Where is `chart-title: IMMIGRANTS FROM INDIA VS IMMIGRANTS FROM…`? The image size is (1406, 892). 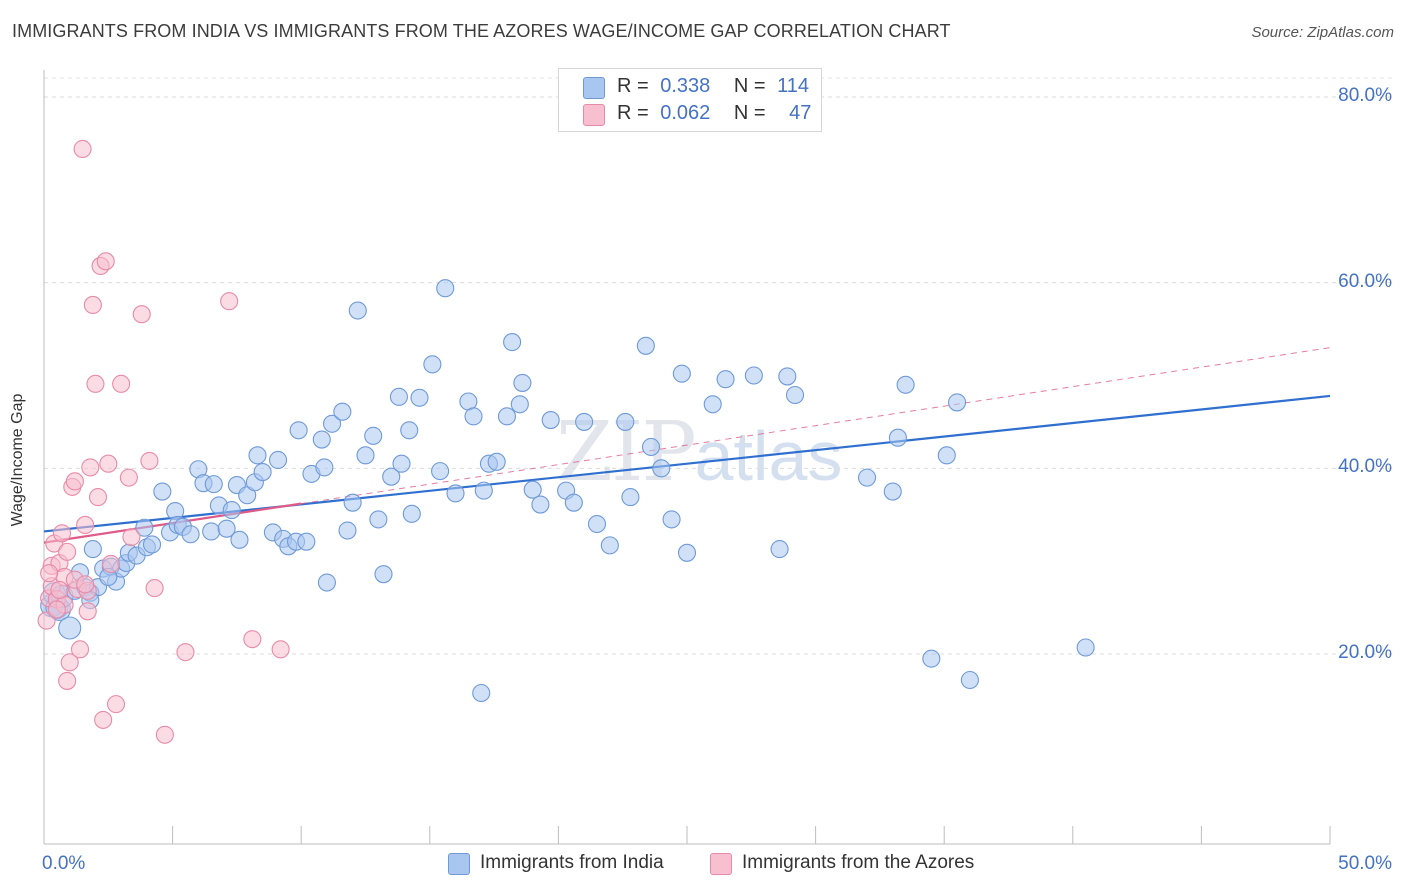
chart-title: IMMIGRANTS FROM INDIA VS IMMIGRANTS FROM… is located at coordinates (481, 31).